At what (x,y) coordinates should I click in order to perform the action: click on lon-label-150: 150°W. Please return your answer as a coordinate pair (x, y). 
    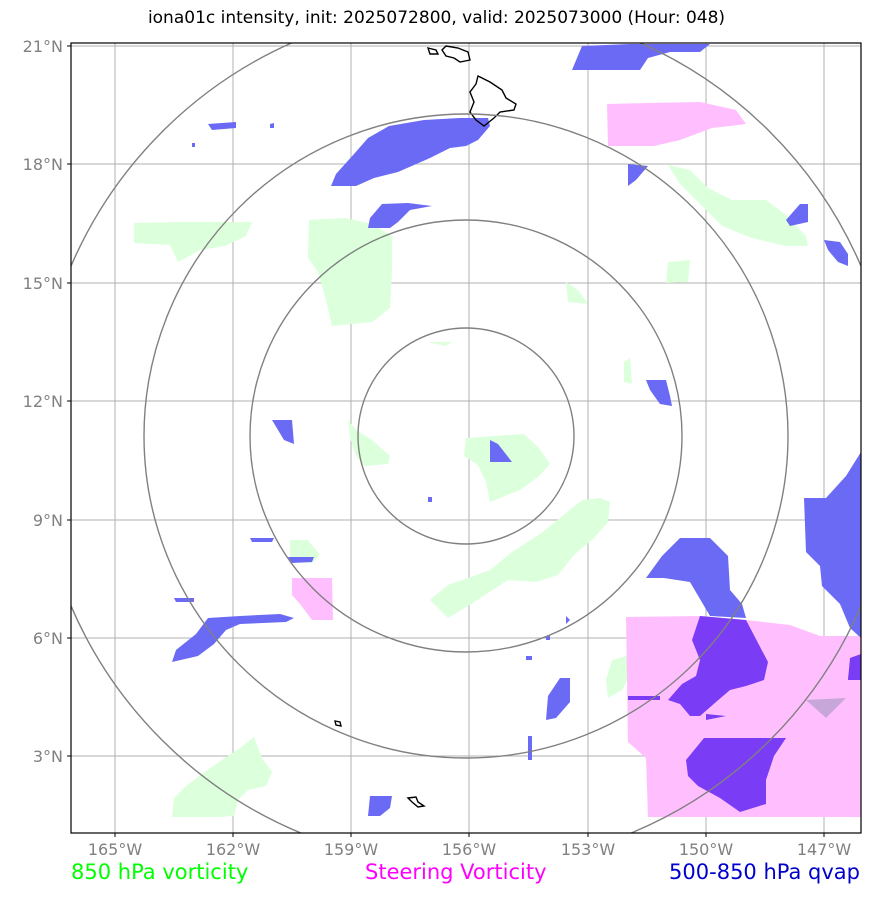
    Looking at the image, I should click on (706, 849).